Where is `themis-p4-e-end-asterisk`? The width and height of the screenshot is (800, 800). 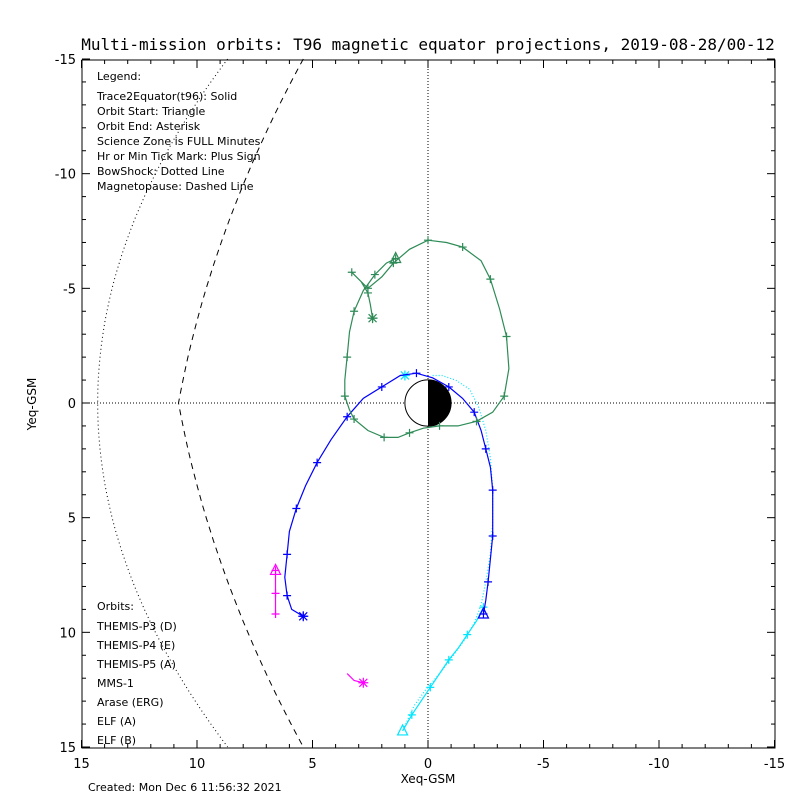 themis-p4-e-end-asterisk is located at coordinates (303, 616).